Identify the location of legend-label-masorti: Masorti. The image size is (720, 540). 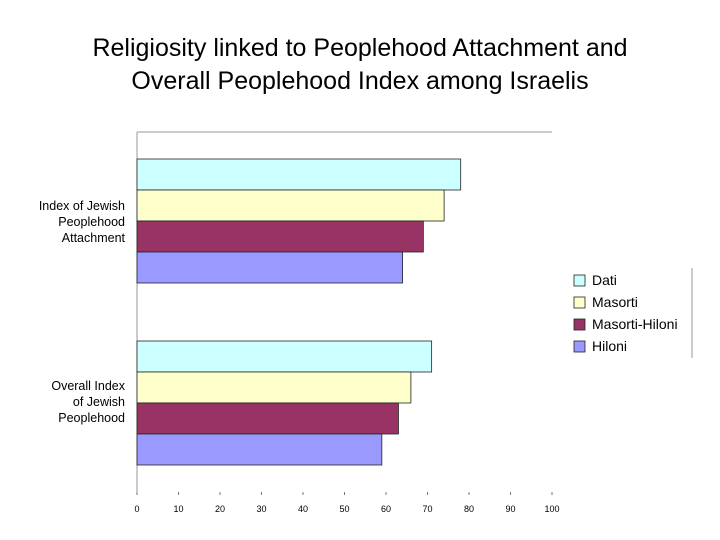
(615, 302).